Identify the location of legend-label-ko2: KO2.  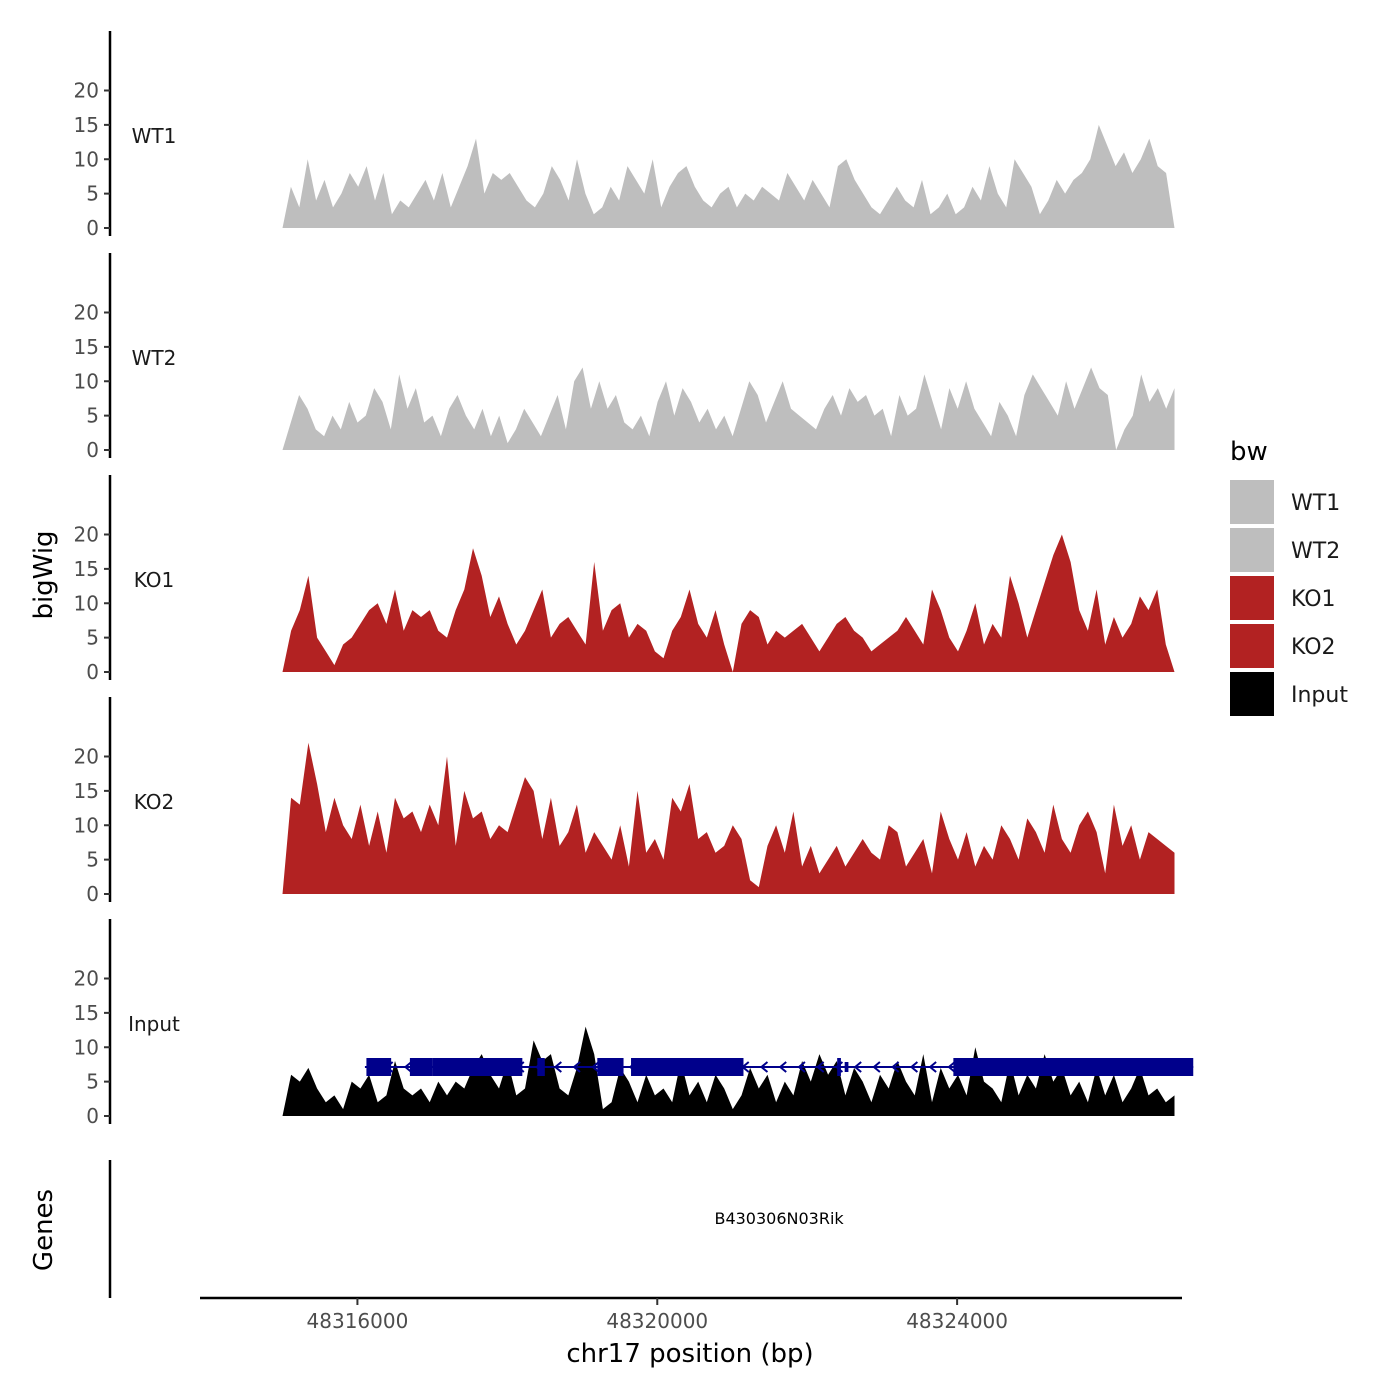
(1313, 647).